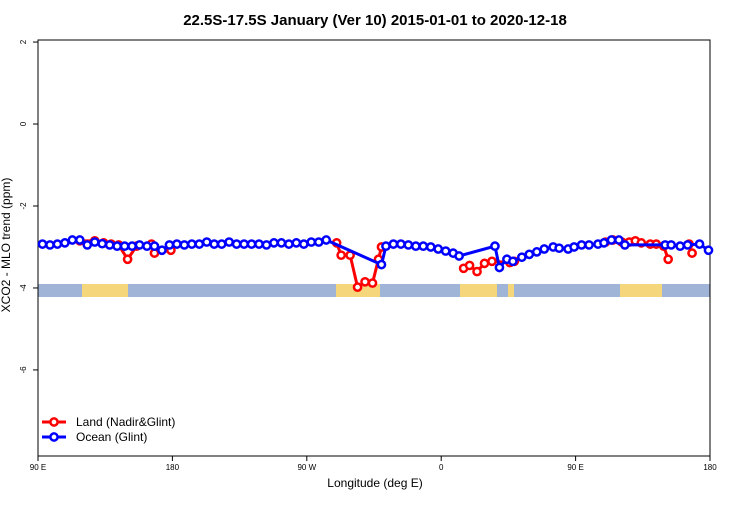 The height and width of the screenshot is (505, 750). I want to click on y-tick-label: -6, so click(23, 370).